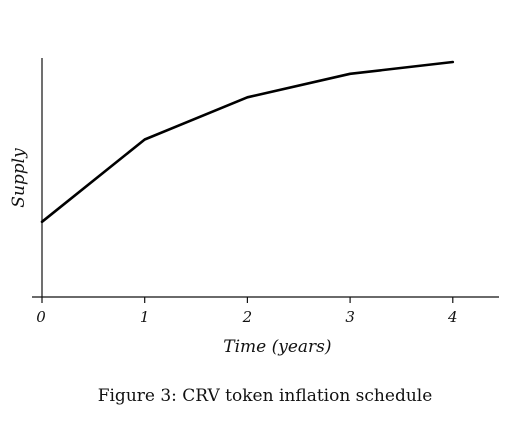 The height and width of the screenshot is (435, 530). I want to click on x-tick-label-0: 0, so click(41, 317).